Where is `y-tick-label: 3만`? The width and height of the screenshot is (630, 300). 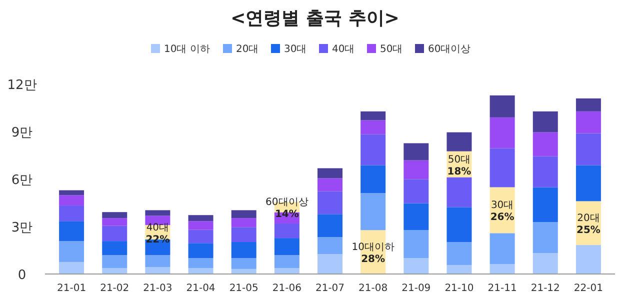 y-tick-label: 3만 is located at coordinates (22, 228).